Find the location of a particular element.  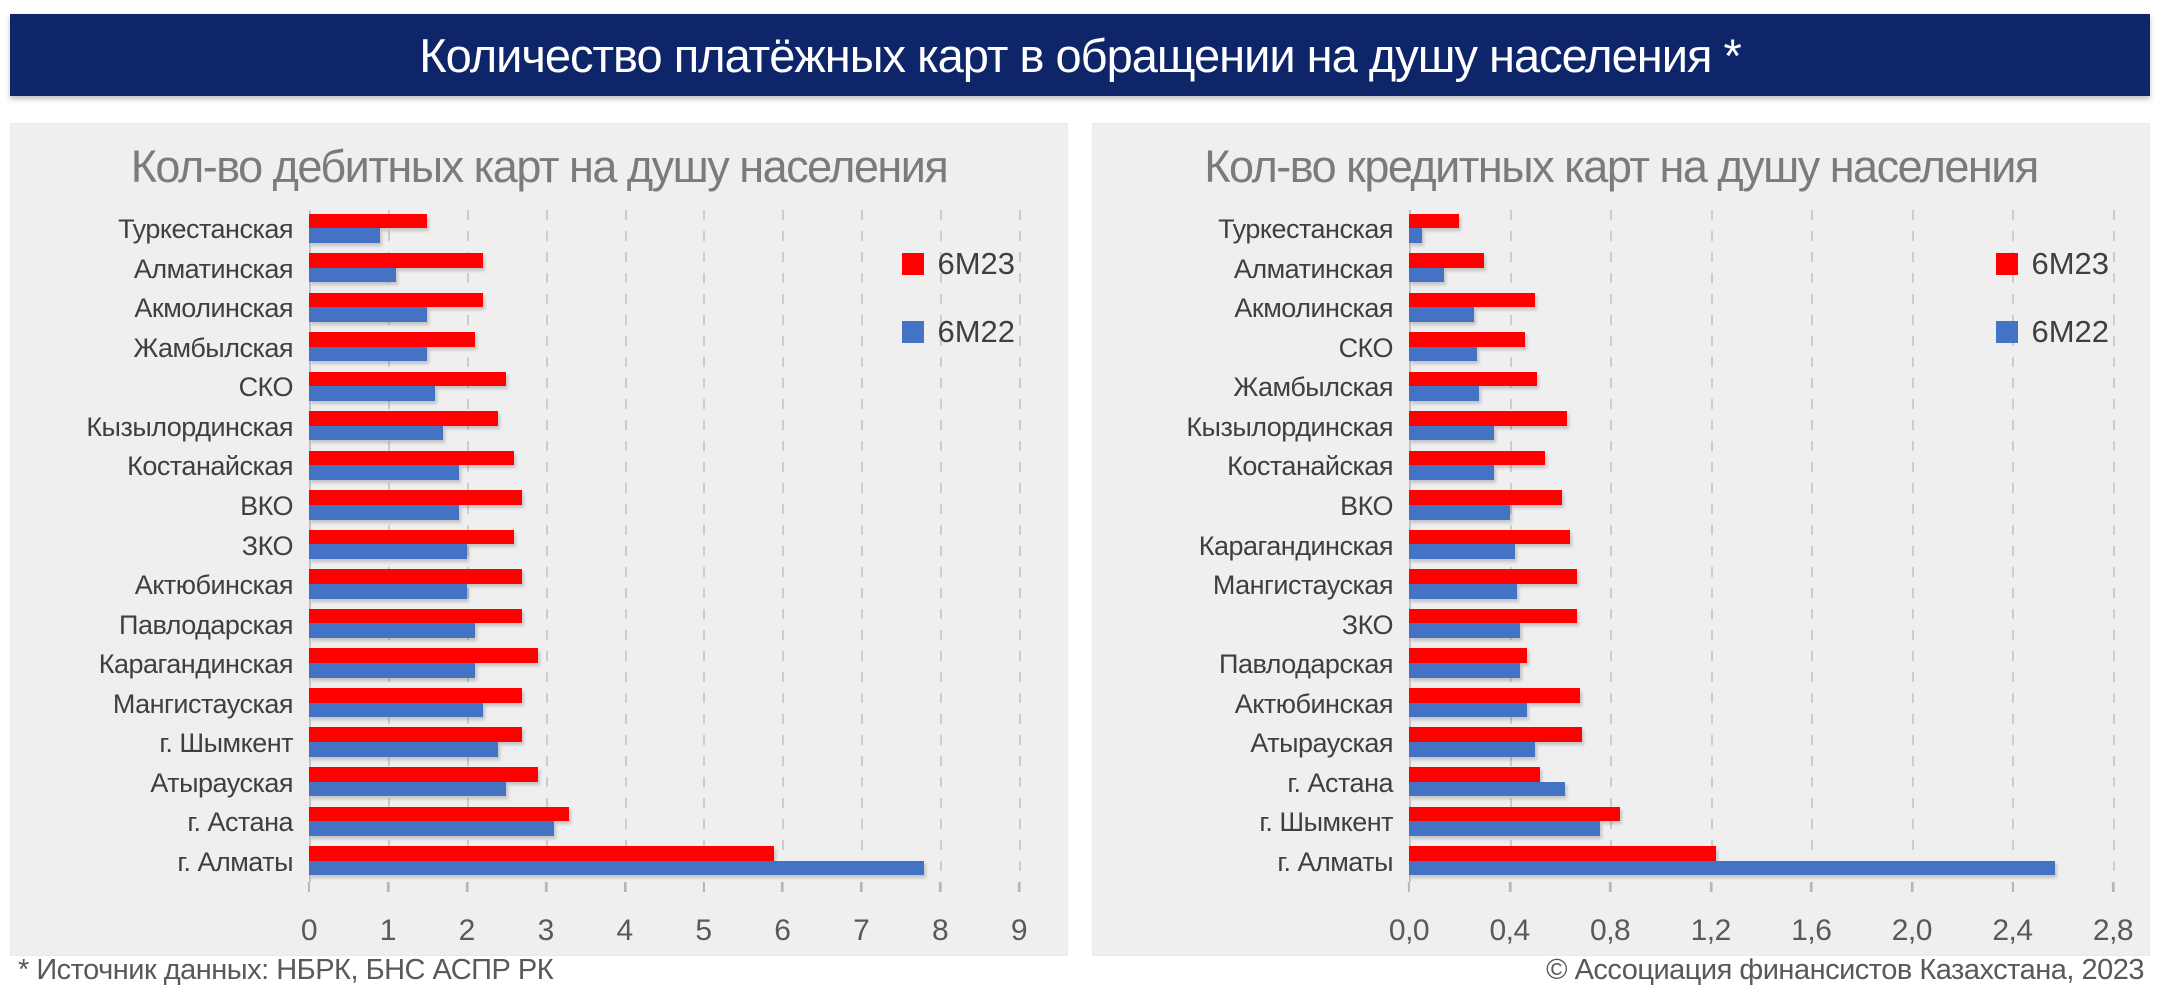

legend-item: 6М23 is located at coordinates (958, 264).